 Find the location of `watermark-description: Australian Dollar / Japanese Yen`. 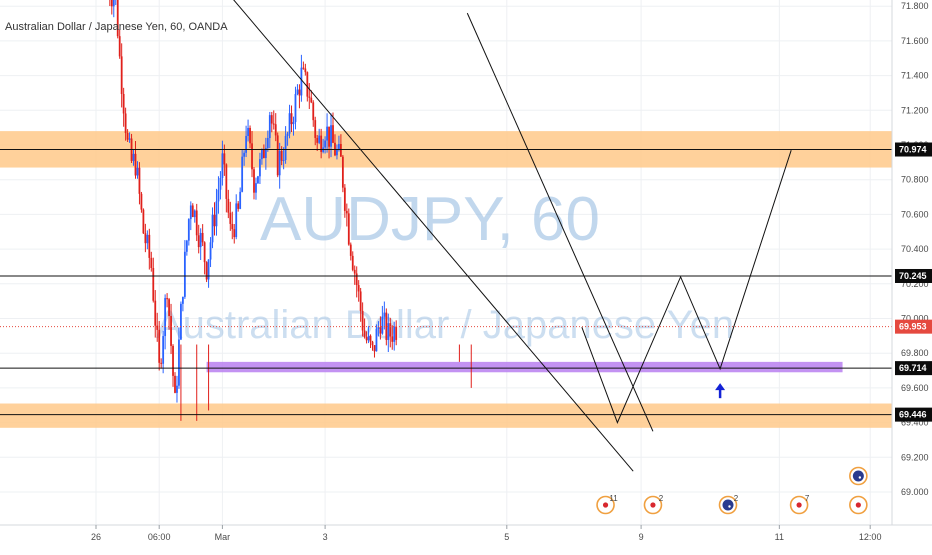

watermark-description: Australian Dollar / Japanese Yen is located at coordinates (445, 325).